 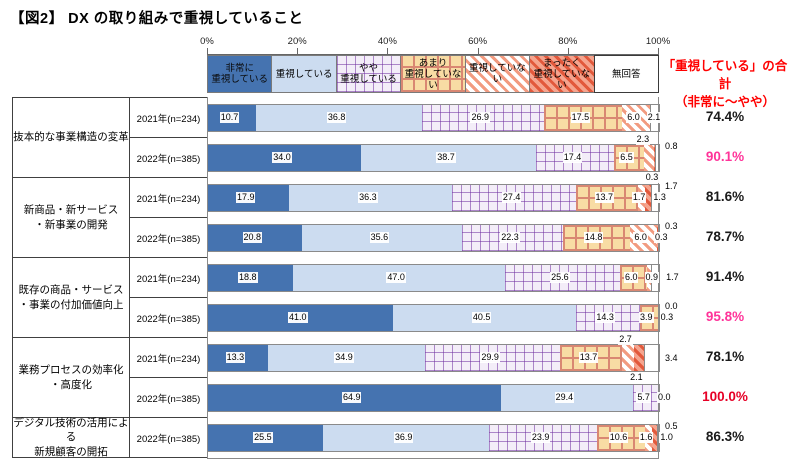 I want to click on value-label: 1.0, so click(x=666, y=437).